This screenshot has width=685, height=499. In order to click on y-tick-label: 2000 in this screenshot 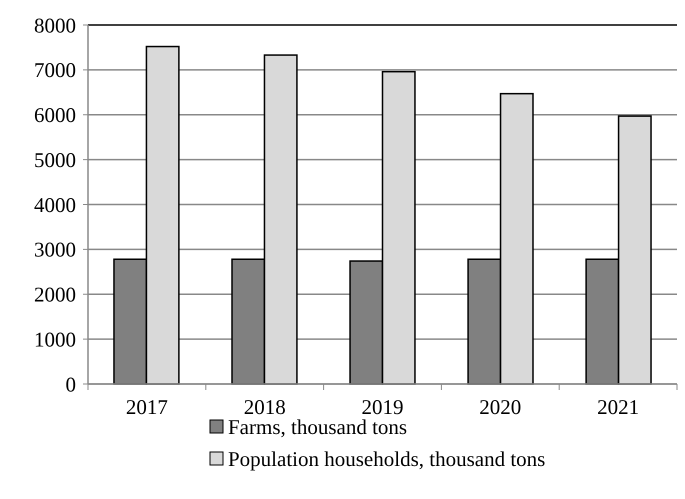, I will do `click(55, 294)`.